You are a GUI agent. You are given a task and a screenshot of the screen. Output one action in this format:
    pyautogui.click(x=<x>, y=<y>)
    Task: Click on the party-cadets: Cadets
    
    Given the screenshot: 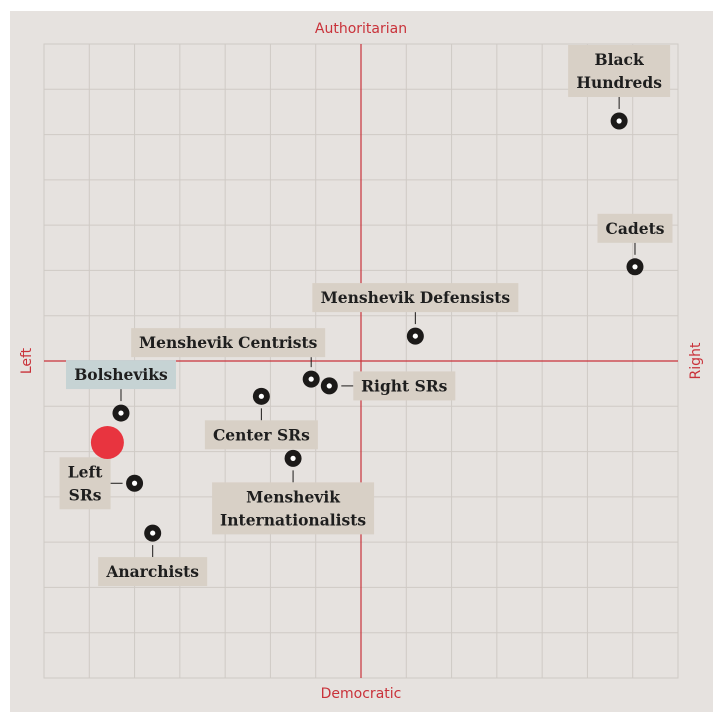 What is the action you would take?
    pyautogui.click(x=635, y=244)
    